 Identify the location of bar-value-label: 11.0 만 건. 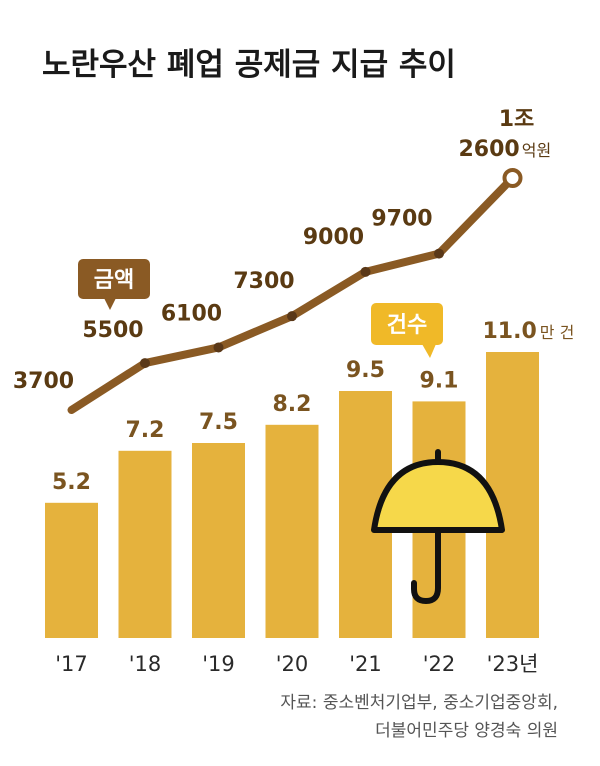
(529, 331).